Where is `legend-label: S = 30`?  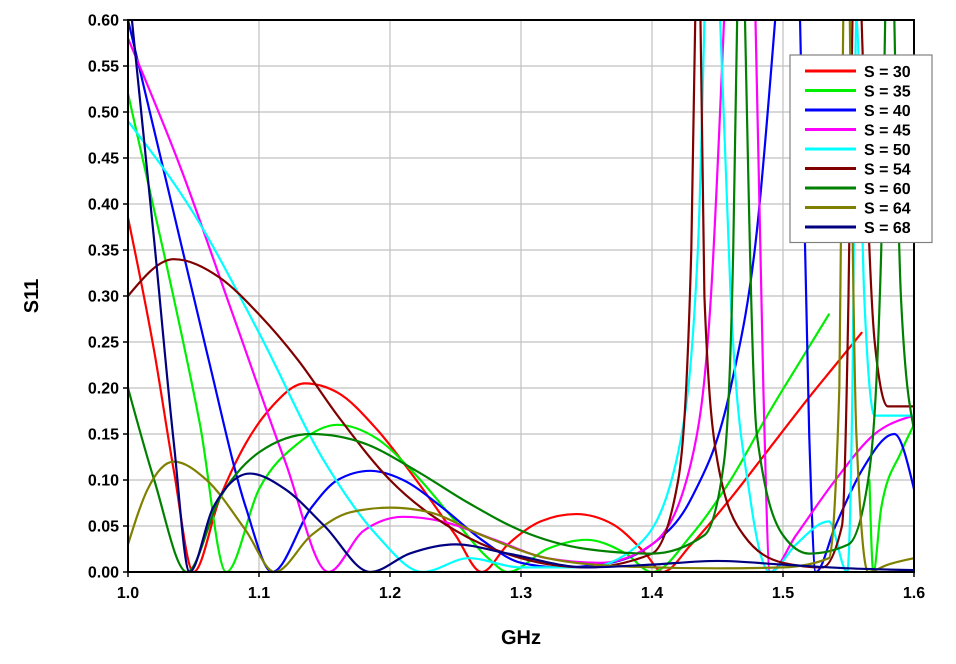 legend-label: S = 30 is located at coordinates (887, 72).